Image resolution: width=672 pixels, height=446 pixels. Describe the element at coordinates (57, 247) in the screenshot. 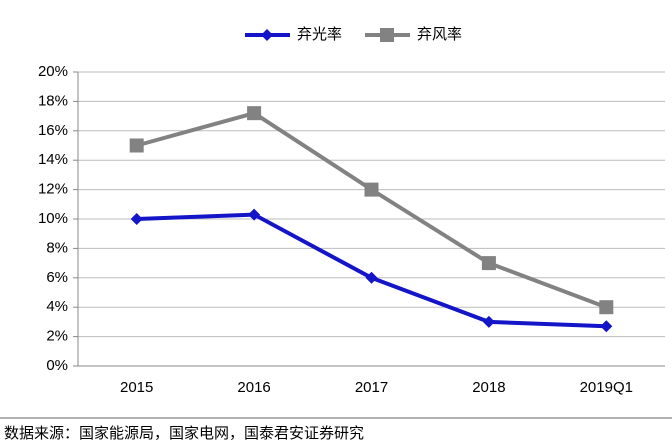

I see `y-tick-label: 8%` at that location.